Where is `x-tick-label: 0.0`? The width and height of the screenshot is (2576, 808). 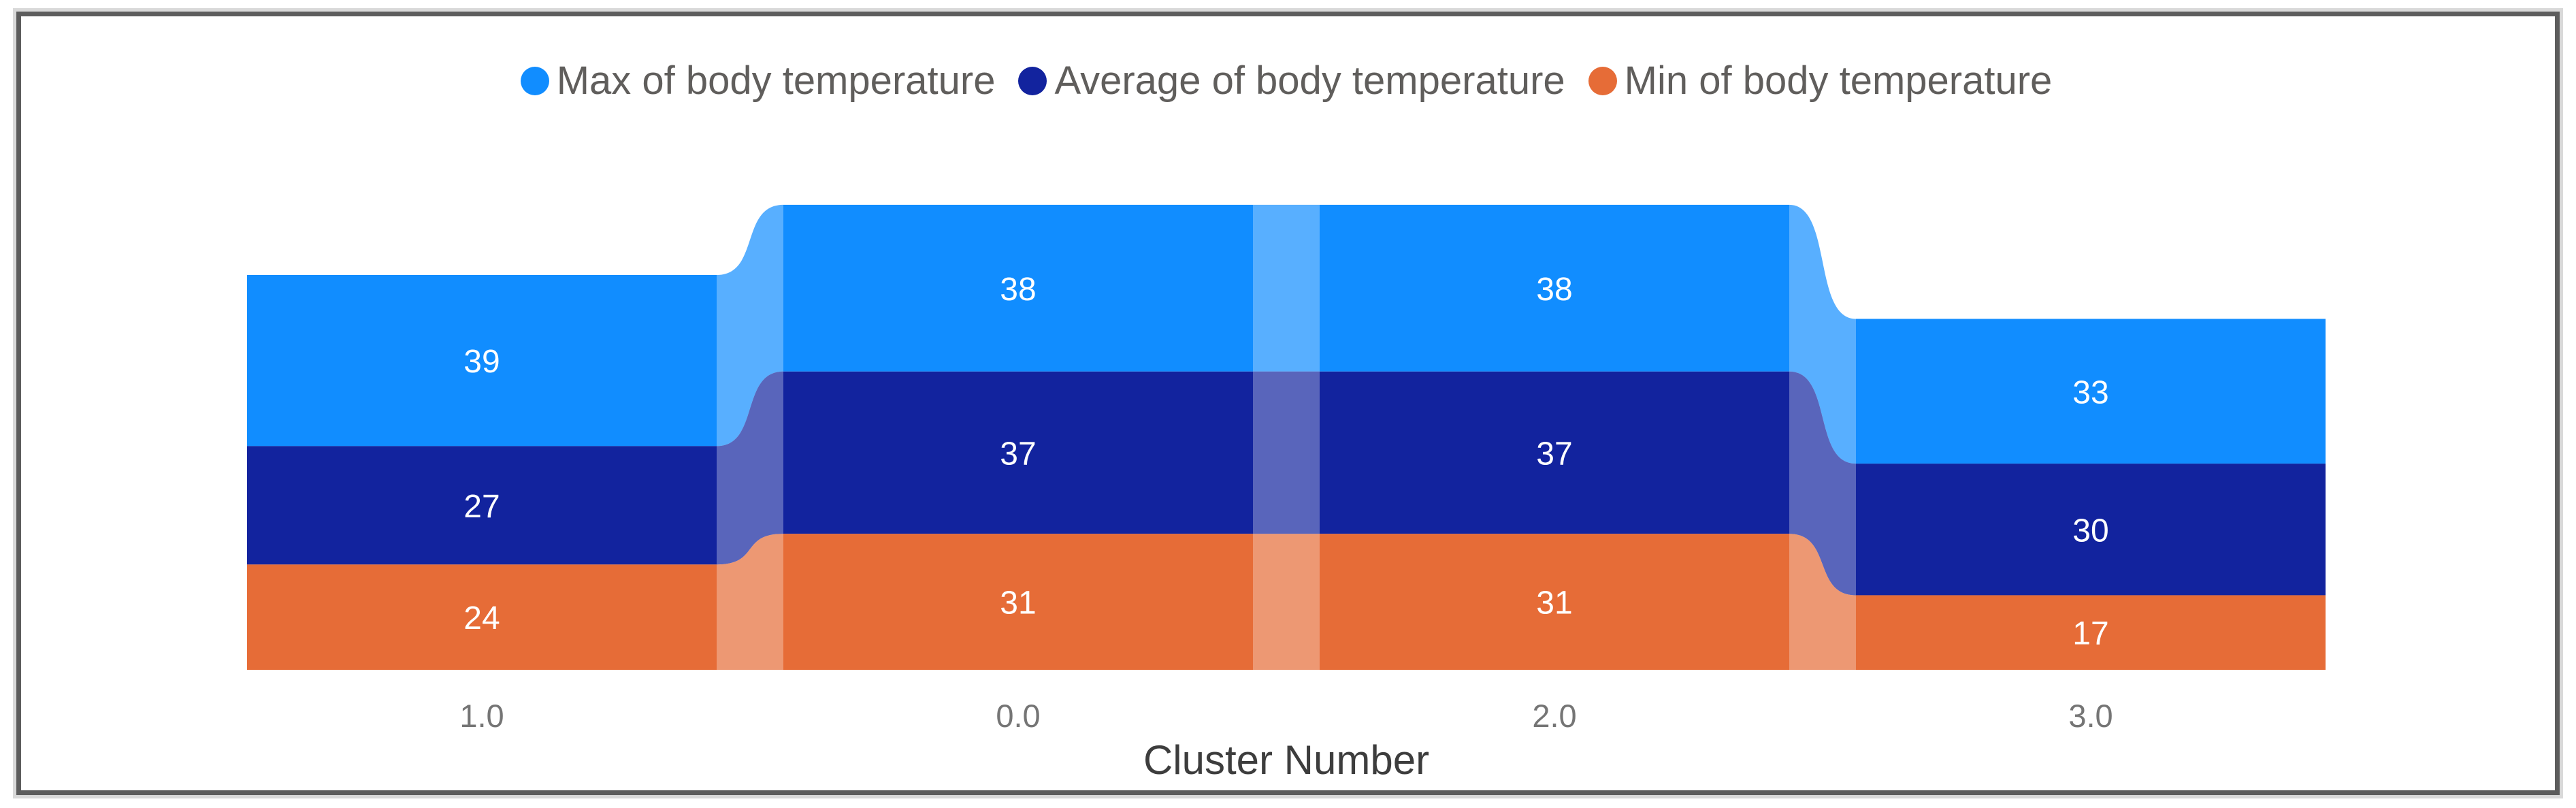
x-tick-label: 0.0 is located at coordinates (1018, 716).